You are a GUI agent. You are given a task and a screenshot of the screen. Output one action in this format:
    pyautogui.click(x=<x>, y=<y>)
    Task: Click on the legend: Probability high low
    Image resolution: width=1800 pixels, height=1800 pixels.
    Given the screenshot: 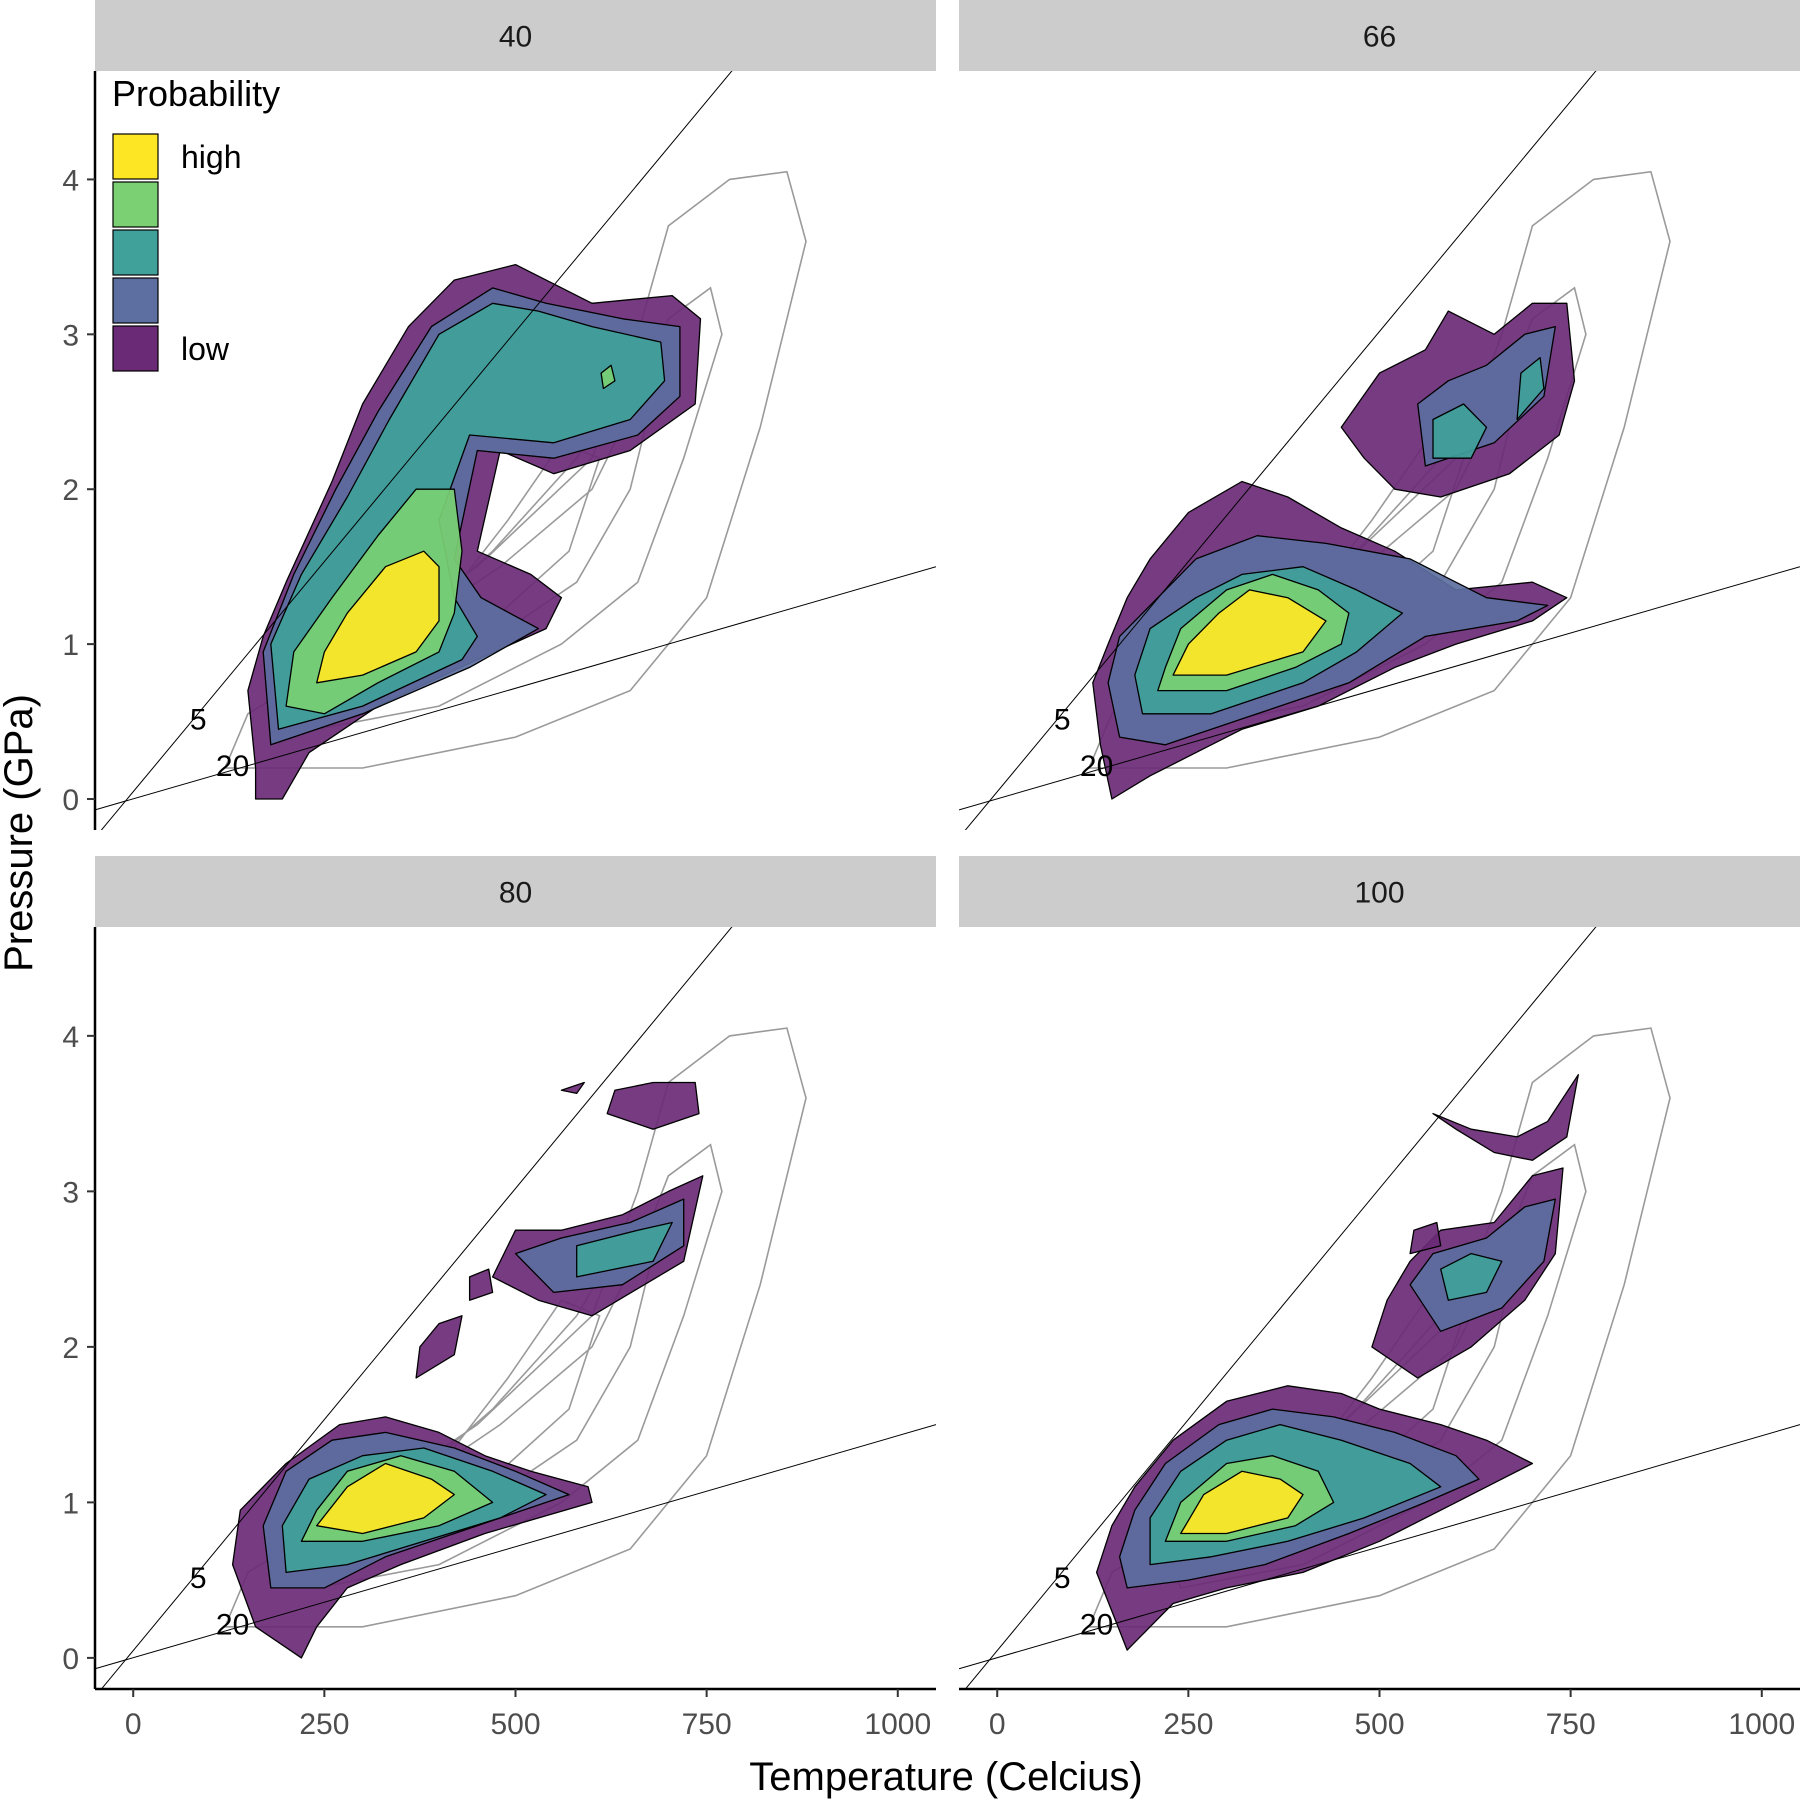 What is the action you would take?
    pyautogui.click(x=196, y=222)
    